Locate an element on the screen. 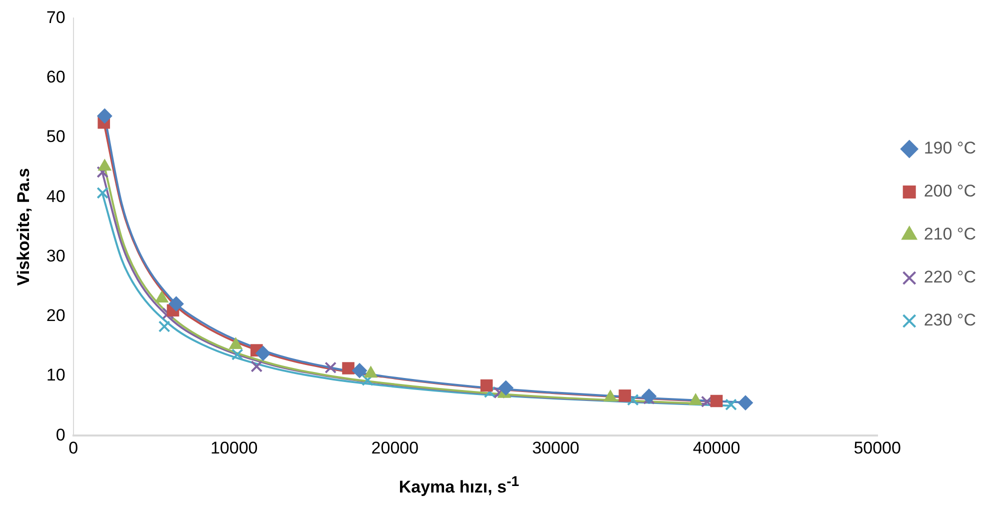  x-tick-label: 0 is located at coordinates (73, 448).